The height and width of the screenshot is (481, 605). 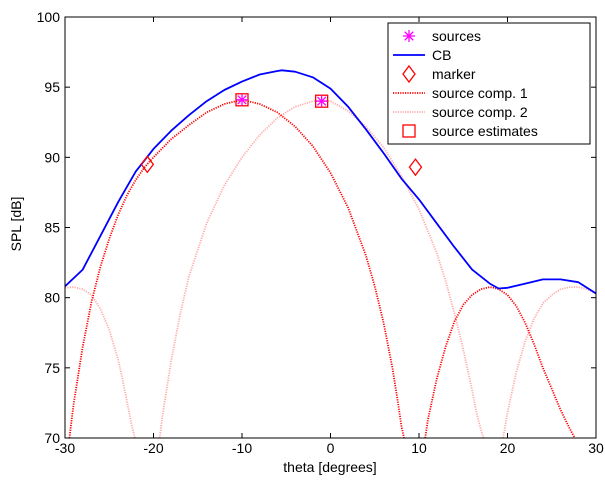 What do you see at coordinates (331, 448) in the screenshot?
I see `x-tick-label: 0` at bounding box center [331, 448].